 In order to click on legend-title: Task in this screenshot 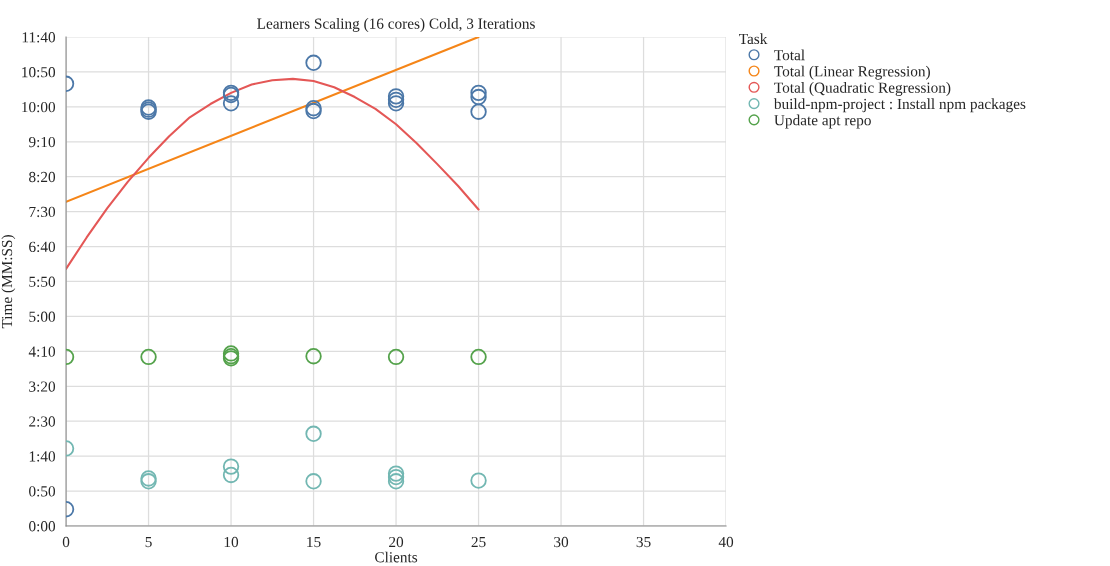, I will do `click(753, 39)`.